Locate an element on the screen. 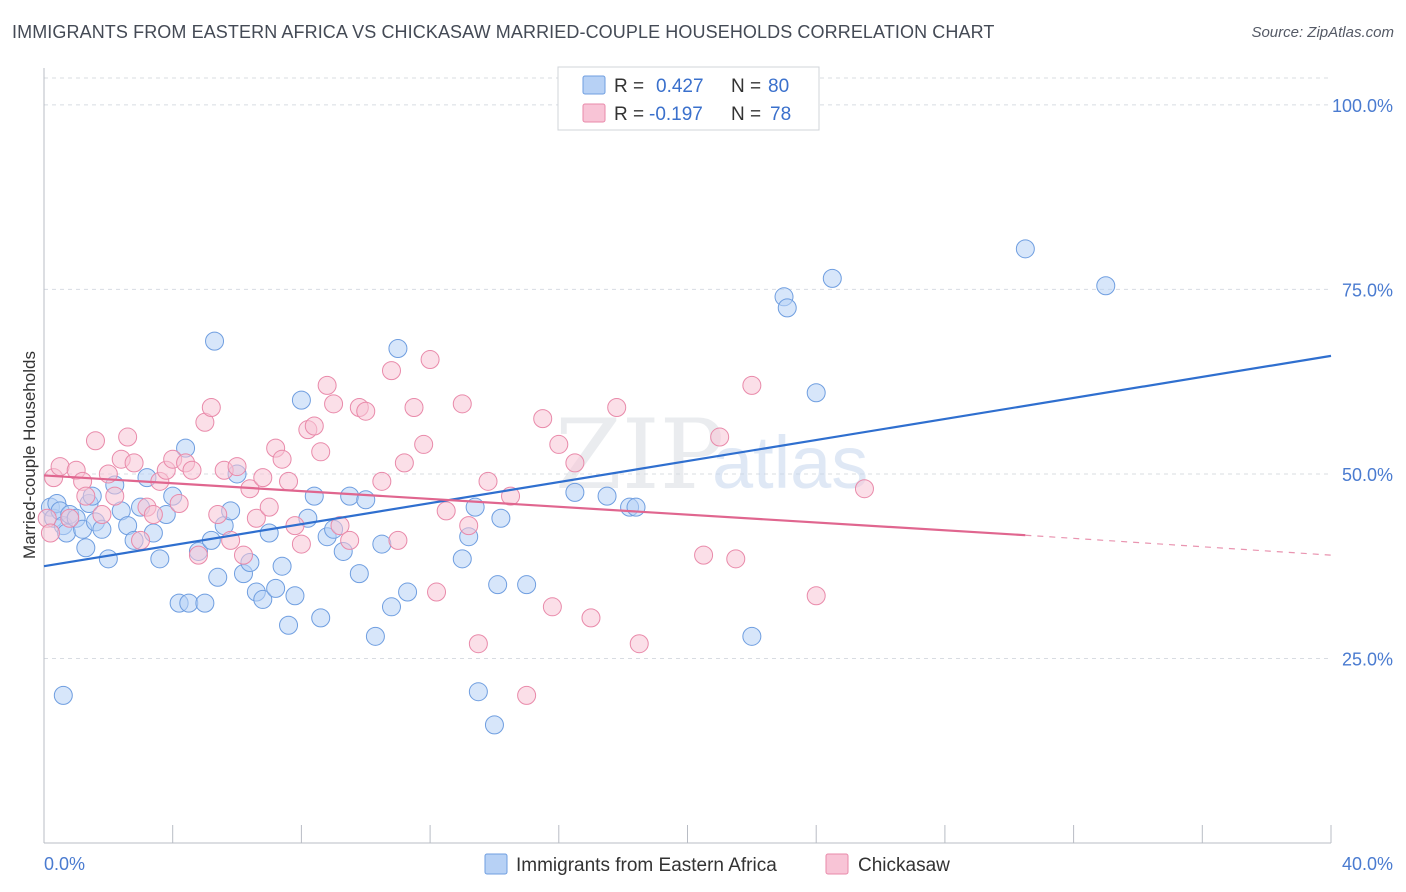 The height and width of the screenshot is (892, 1406). legend-n-label-0: N = is located at coordinates (746, 86).